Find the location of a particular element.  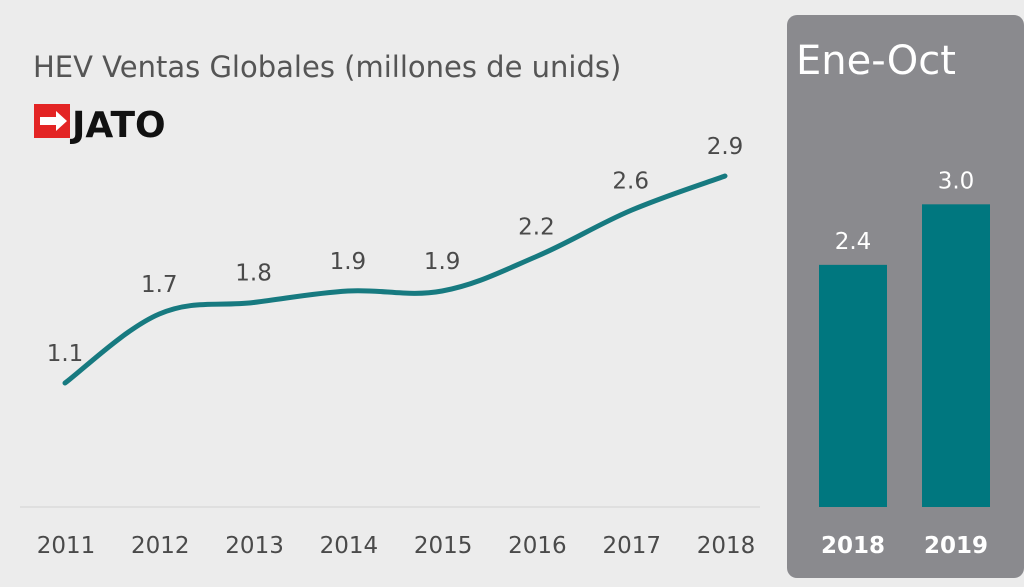

data-label: 1.1 is located at coordinates (65, 354).